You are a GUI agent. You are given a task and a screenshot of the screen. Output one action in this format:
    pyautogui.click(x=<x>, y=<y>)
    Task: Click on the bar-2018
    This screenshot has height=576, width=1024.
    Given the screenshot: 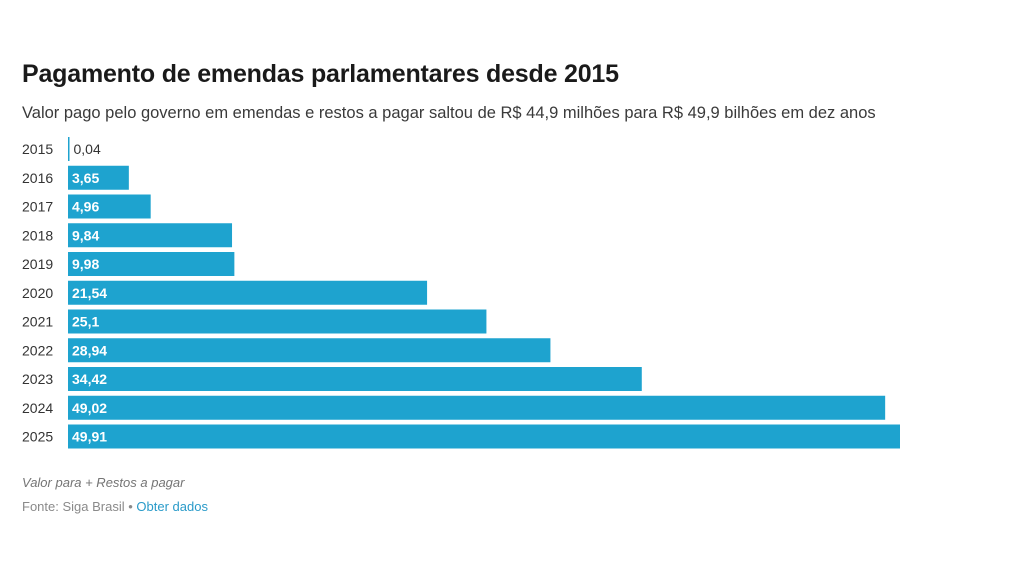 What is the action you would take?
    pyautogui.click(x=150, y=235)
    